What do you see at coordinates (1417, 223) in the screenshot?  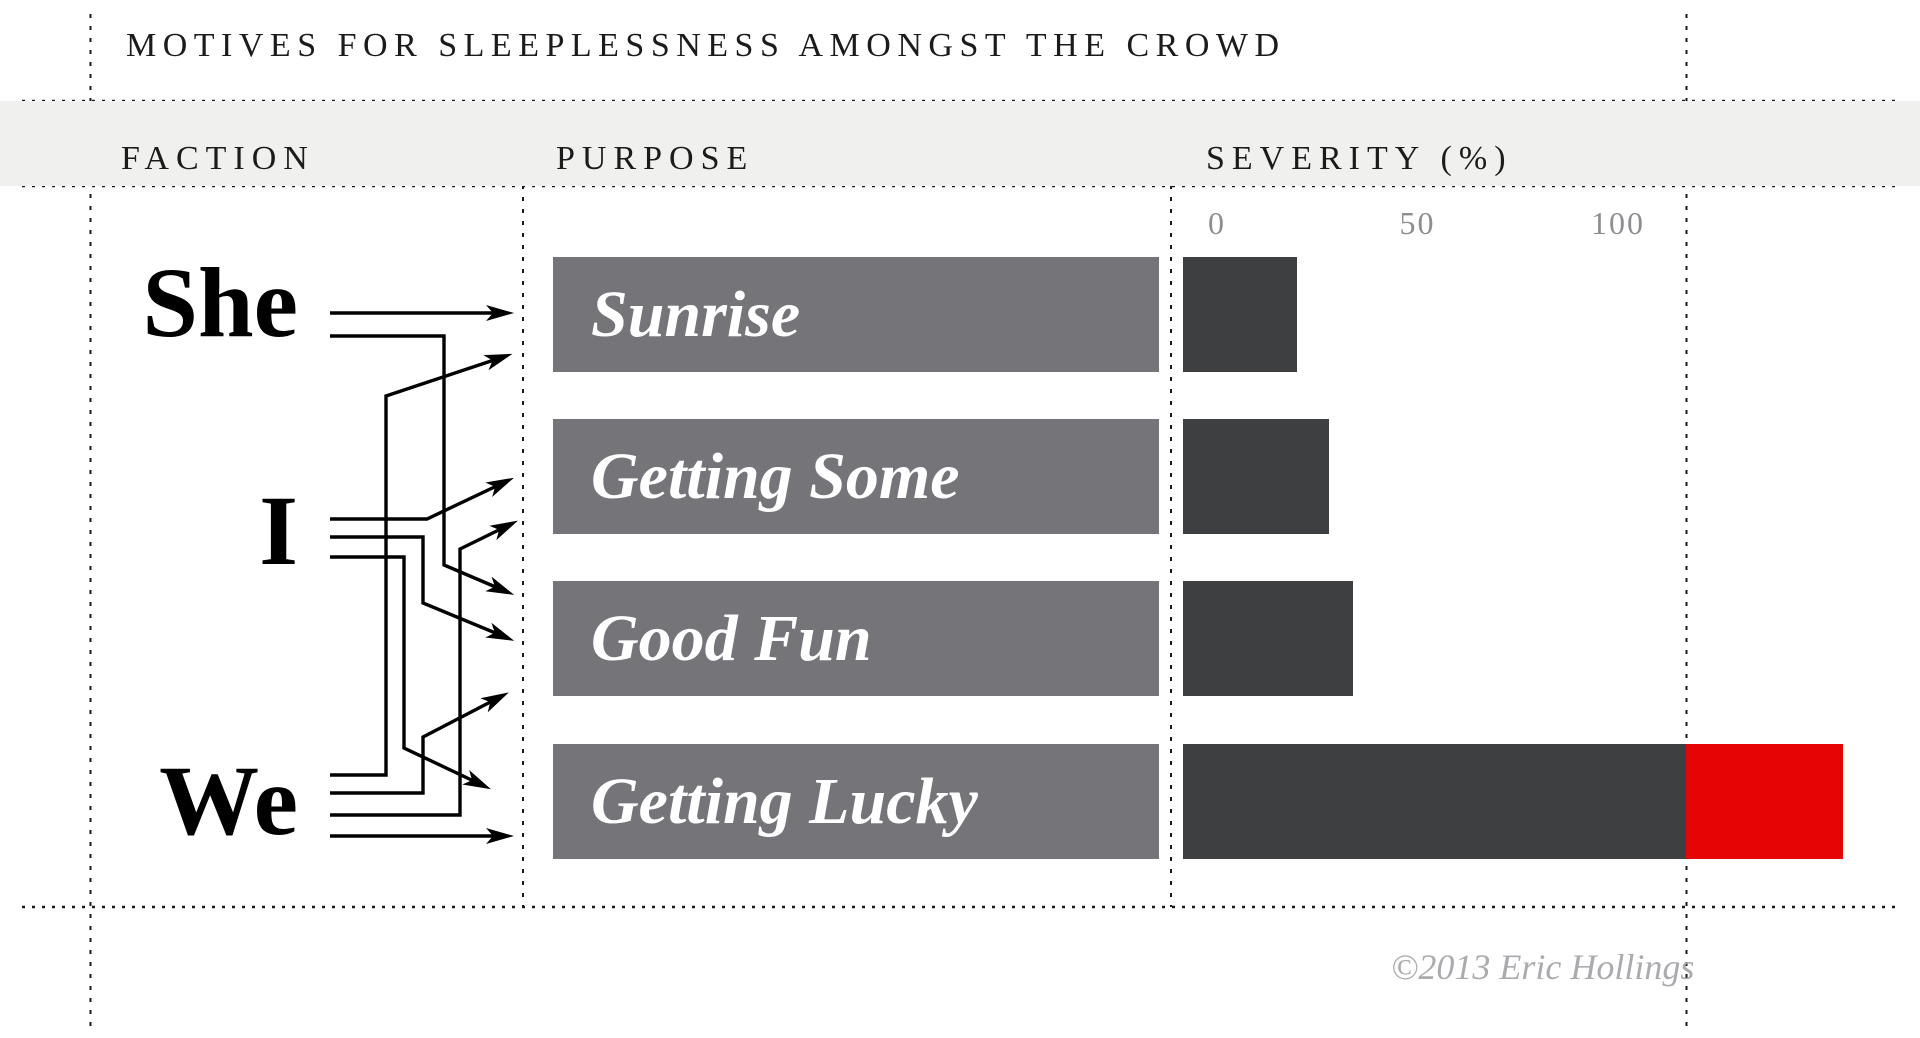 I see `severity-axis-tick-50: 50` at bounding box center [1417, 223].